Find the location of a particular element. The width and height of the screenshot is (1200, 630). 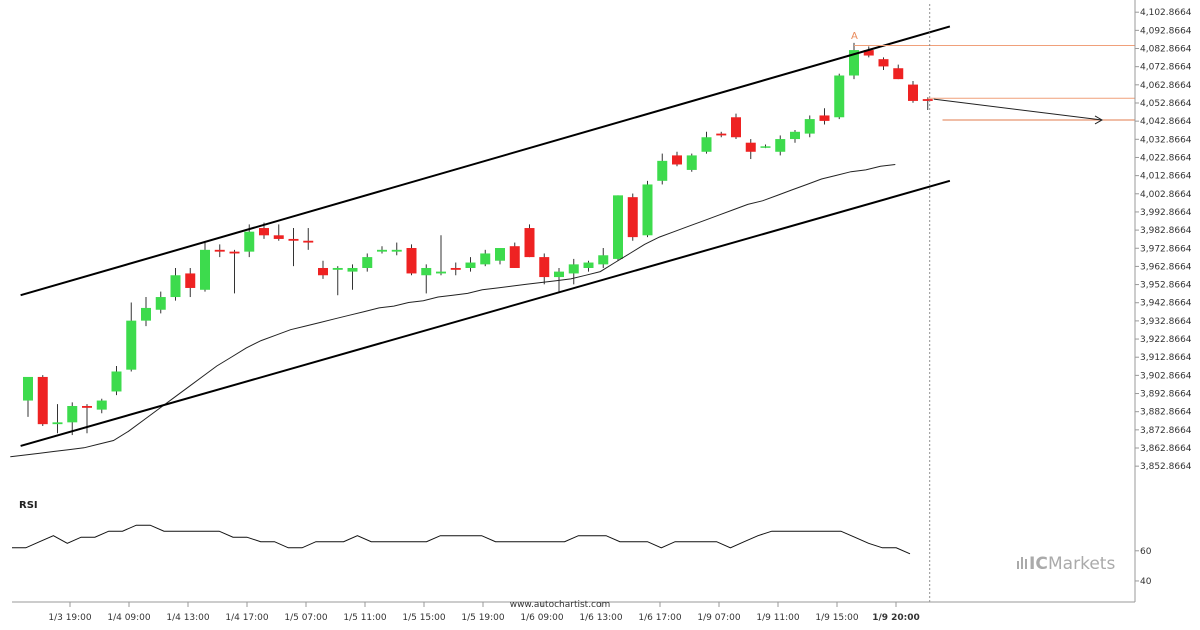

price-tick-label: 4,012.8664 is located at coordinates (1166, 177).